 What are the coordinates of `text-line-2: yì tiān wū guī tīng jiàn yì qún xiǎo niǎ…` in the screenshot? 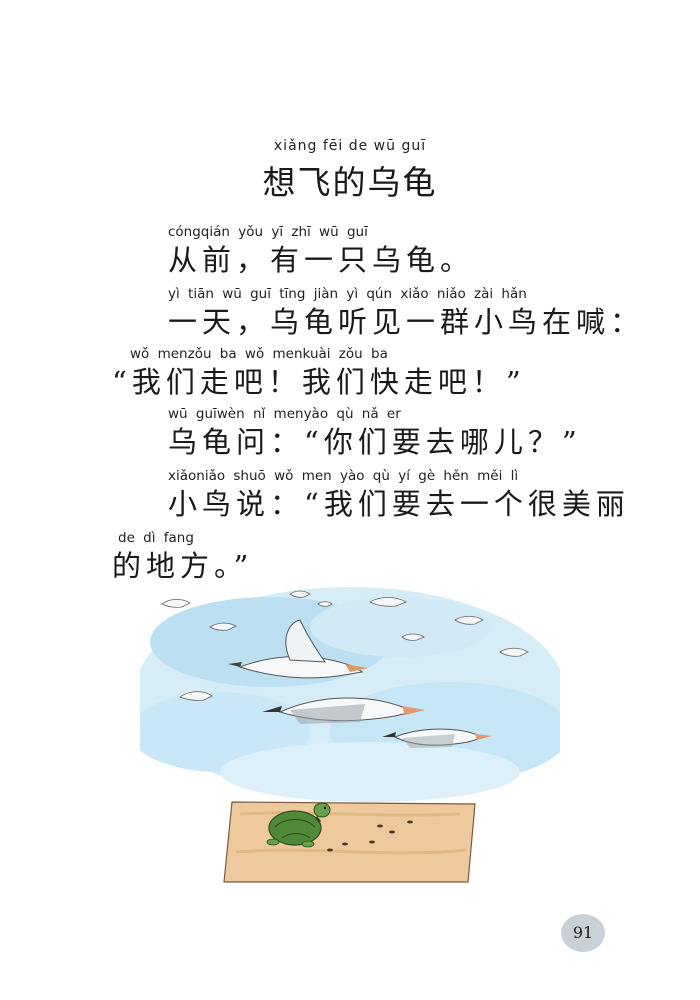 It's located at (406, 312).